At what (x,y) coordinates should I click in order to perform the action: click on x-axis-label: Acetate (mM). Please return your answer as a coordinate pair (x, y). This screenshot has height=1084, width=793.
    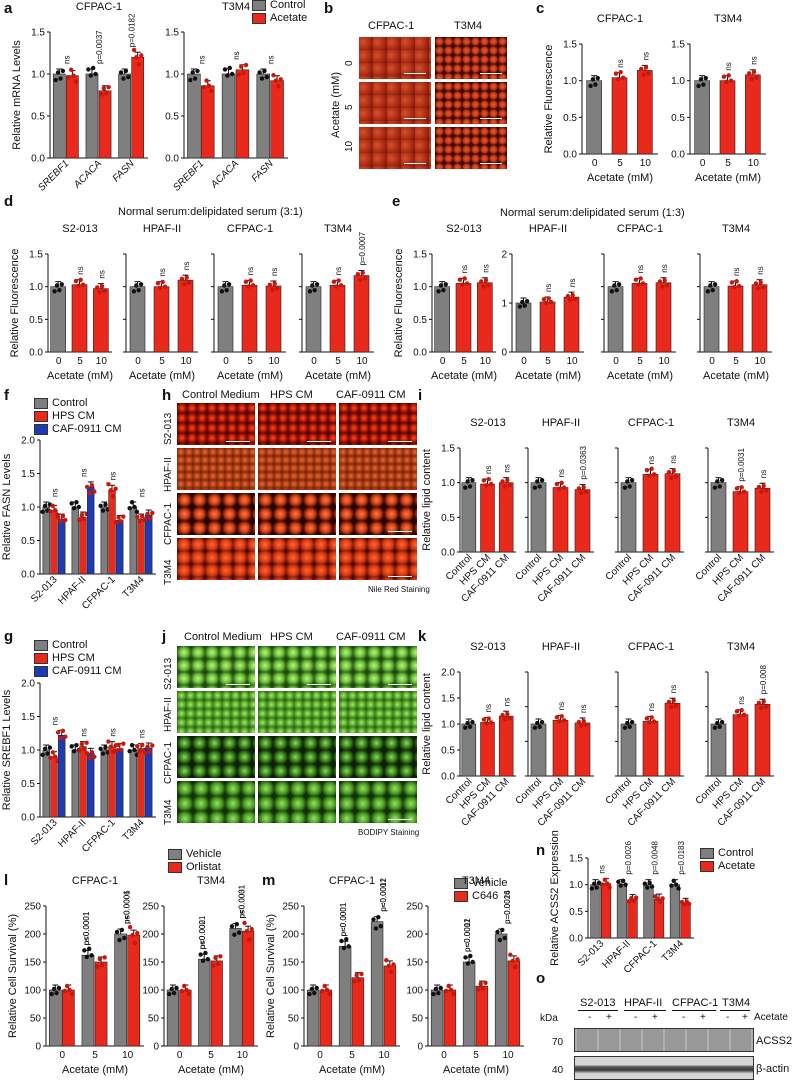
    Looking at the image, I should click on (80, 376).